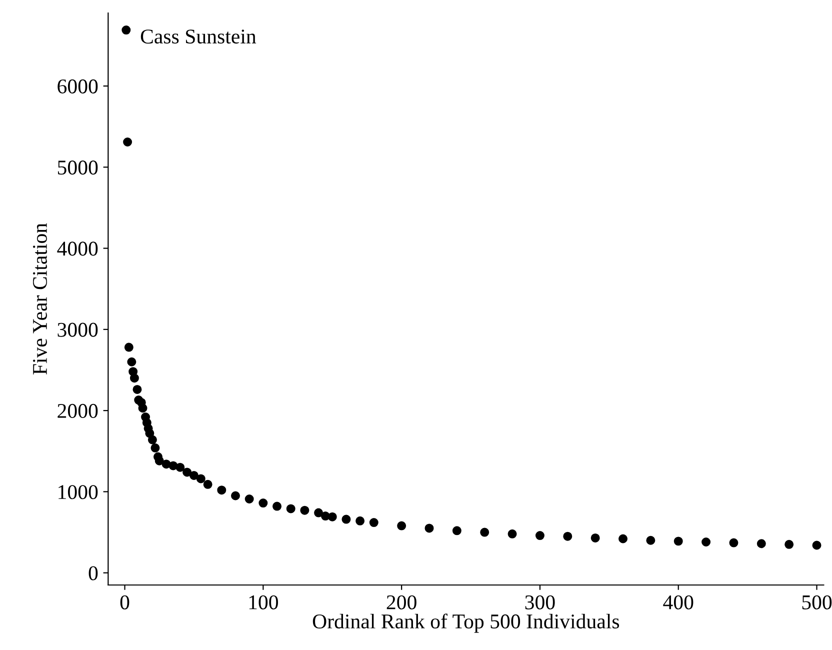 This screenshot has width=832, height=650. I want to click on x-tick-label: 500, so click(817, 602).